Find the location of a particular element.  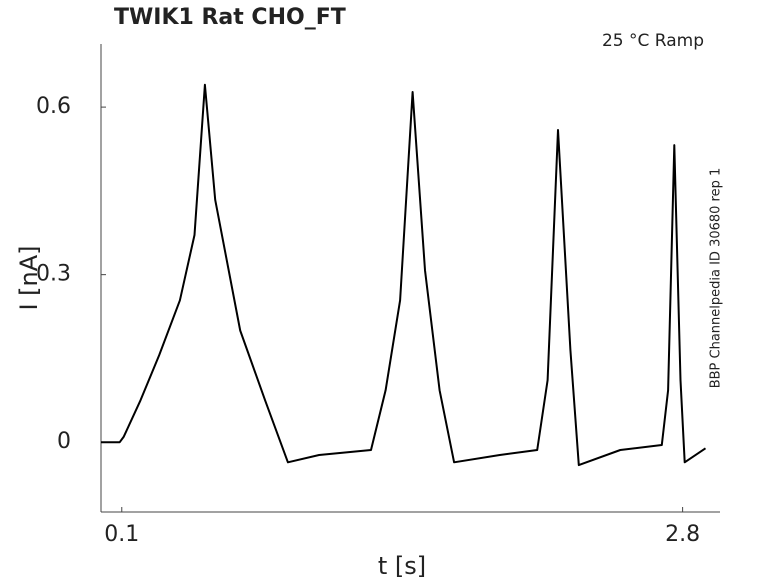

chart-title: TWIK1 Rat CHO_FT is located at coordinates (230, 17).